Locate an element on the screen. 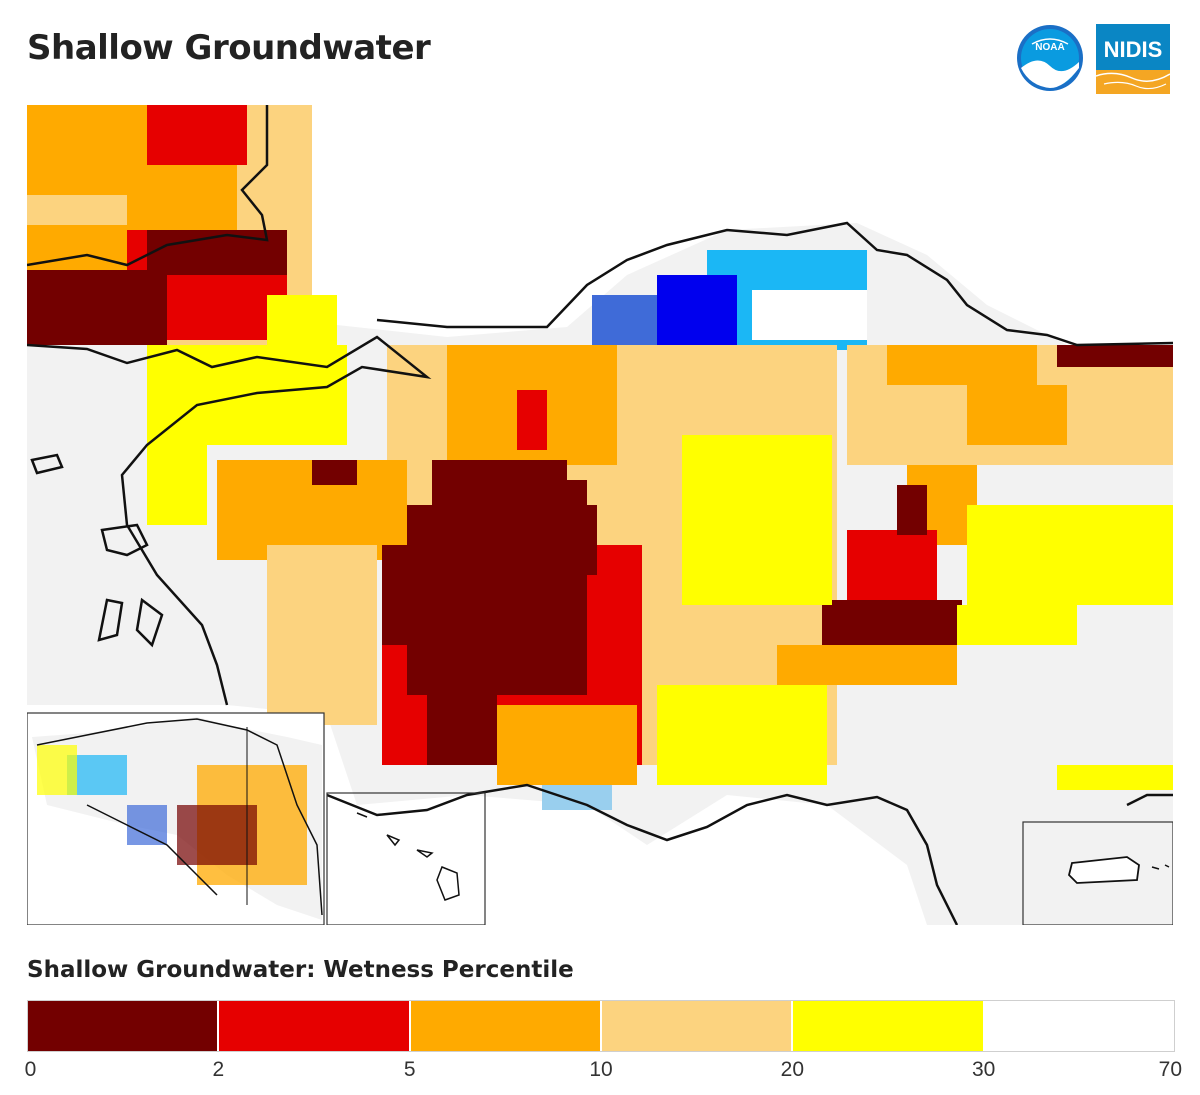 This screenshot has height=1095, width=1200. logo-group: NOAA NIDIS is located at coordinates (1096, 60).